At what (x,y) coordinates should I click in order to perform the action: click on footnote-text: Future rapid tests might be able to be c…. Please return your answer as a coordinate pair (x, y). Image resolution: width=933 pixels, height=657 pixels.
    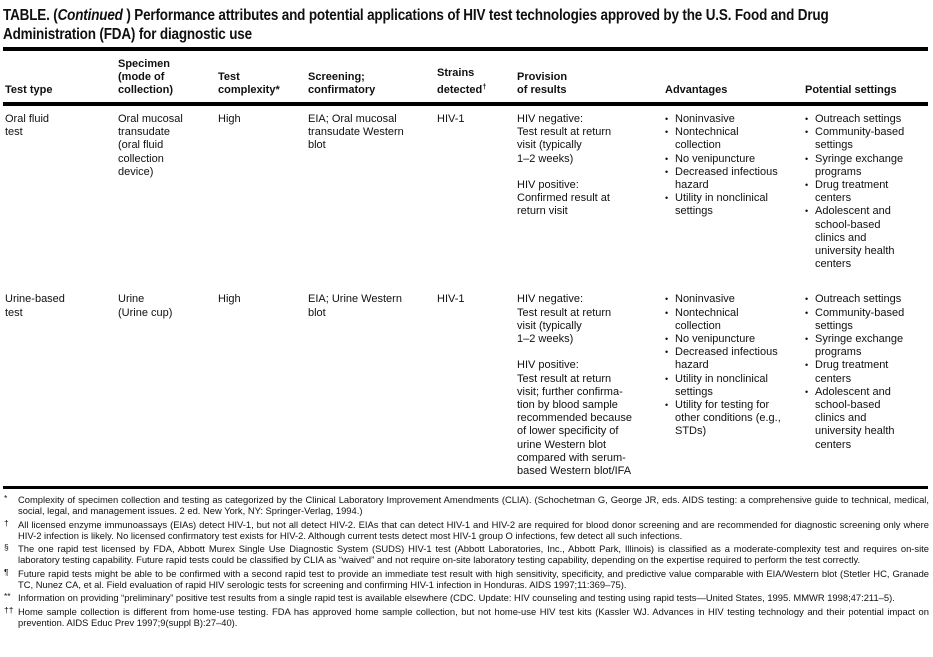
    Looking at the image, I should click on (473, 578).